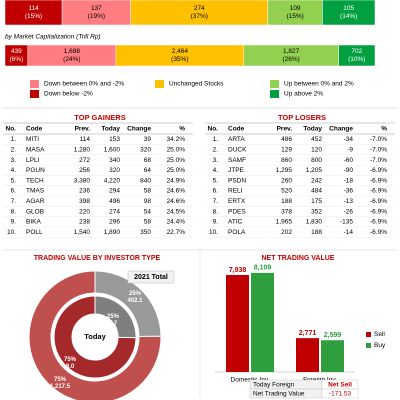  I want to click on table-cell: -26, so click(349, 211).